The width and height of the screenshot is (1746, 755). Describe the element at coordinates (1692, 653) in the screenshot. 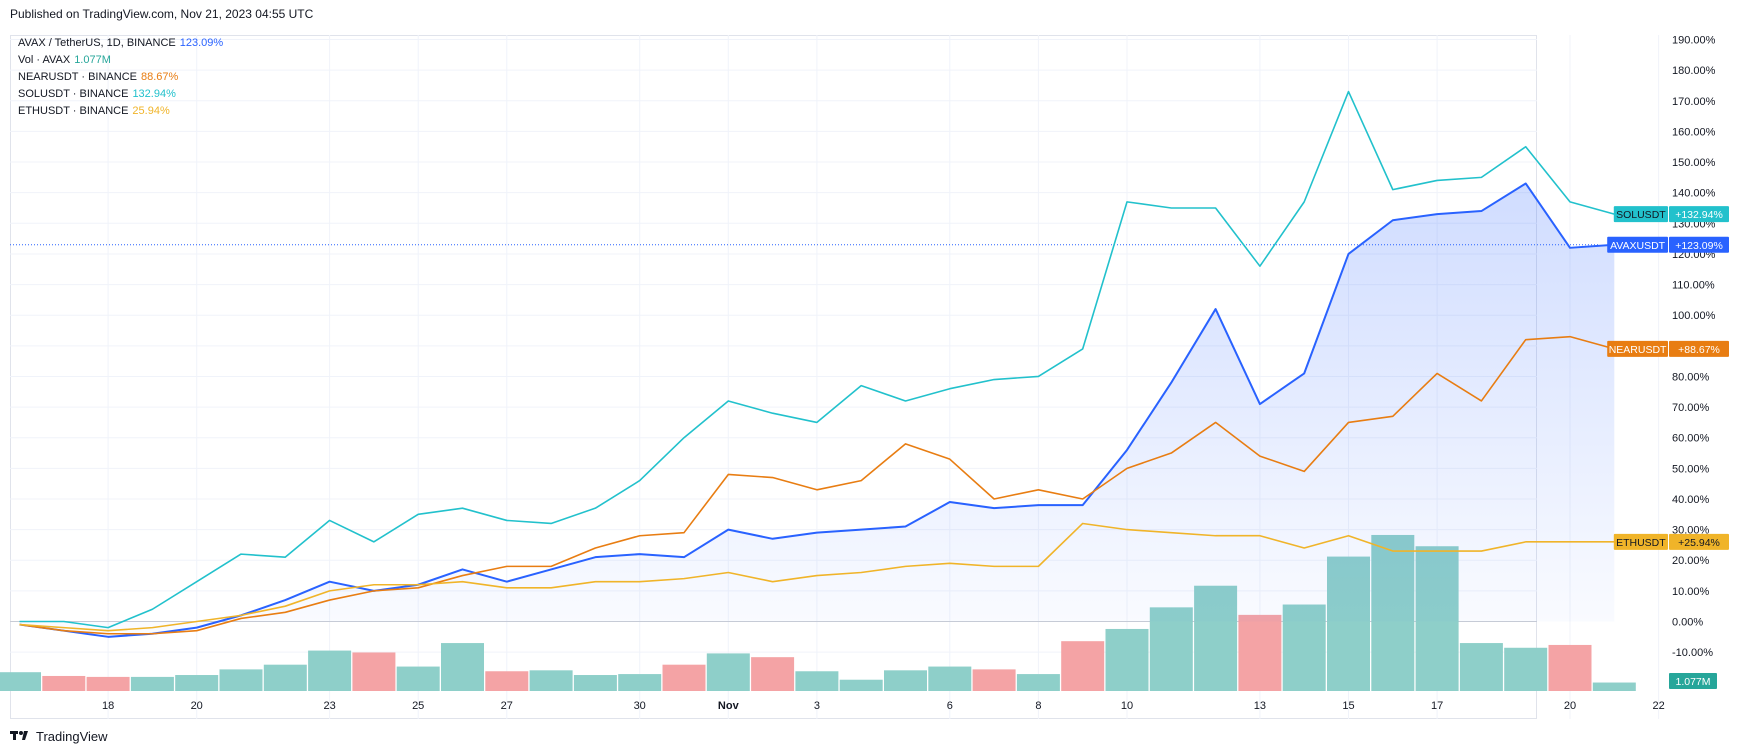

I see `y-tick-label: -10.00%` at that location.